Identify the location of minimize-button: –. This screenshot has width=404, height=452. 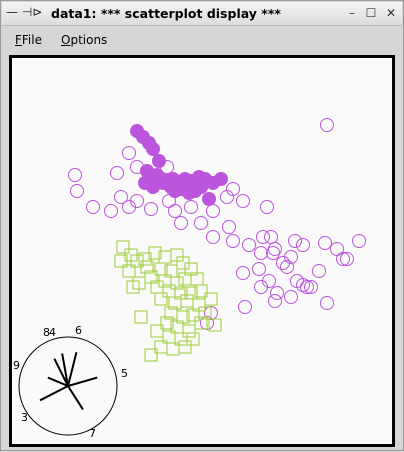
(352, 13).